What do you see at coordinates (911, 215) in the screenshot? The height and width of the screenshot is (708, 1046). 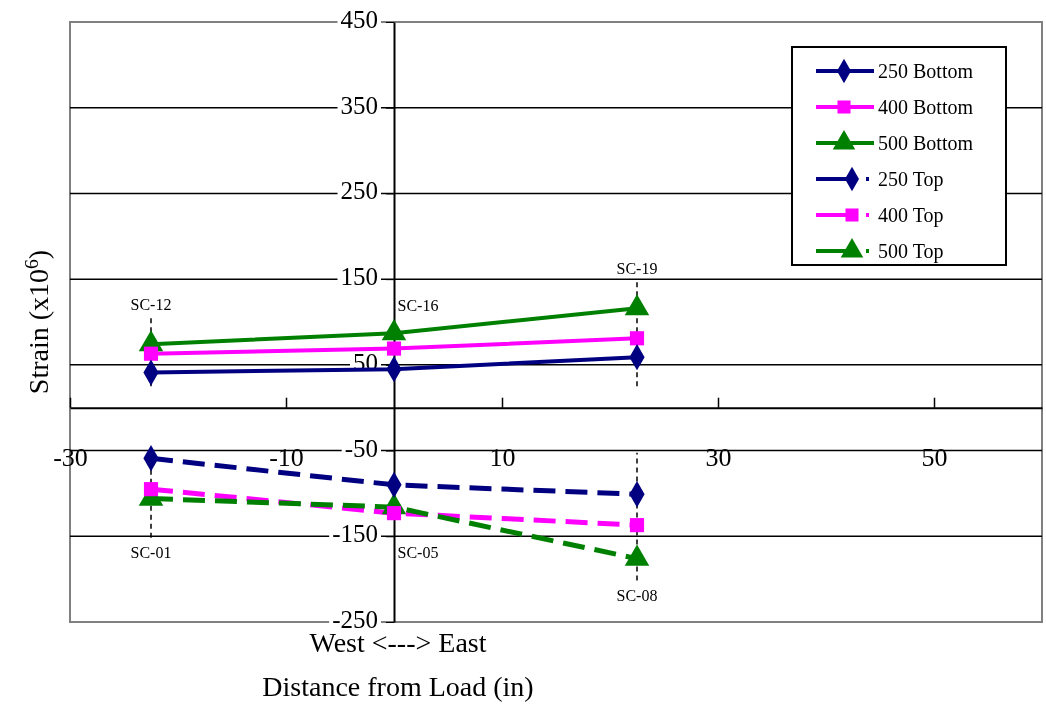 I see `legend-label: 400 Top` at bounding box center [911, 215].